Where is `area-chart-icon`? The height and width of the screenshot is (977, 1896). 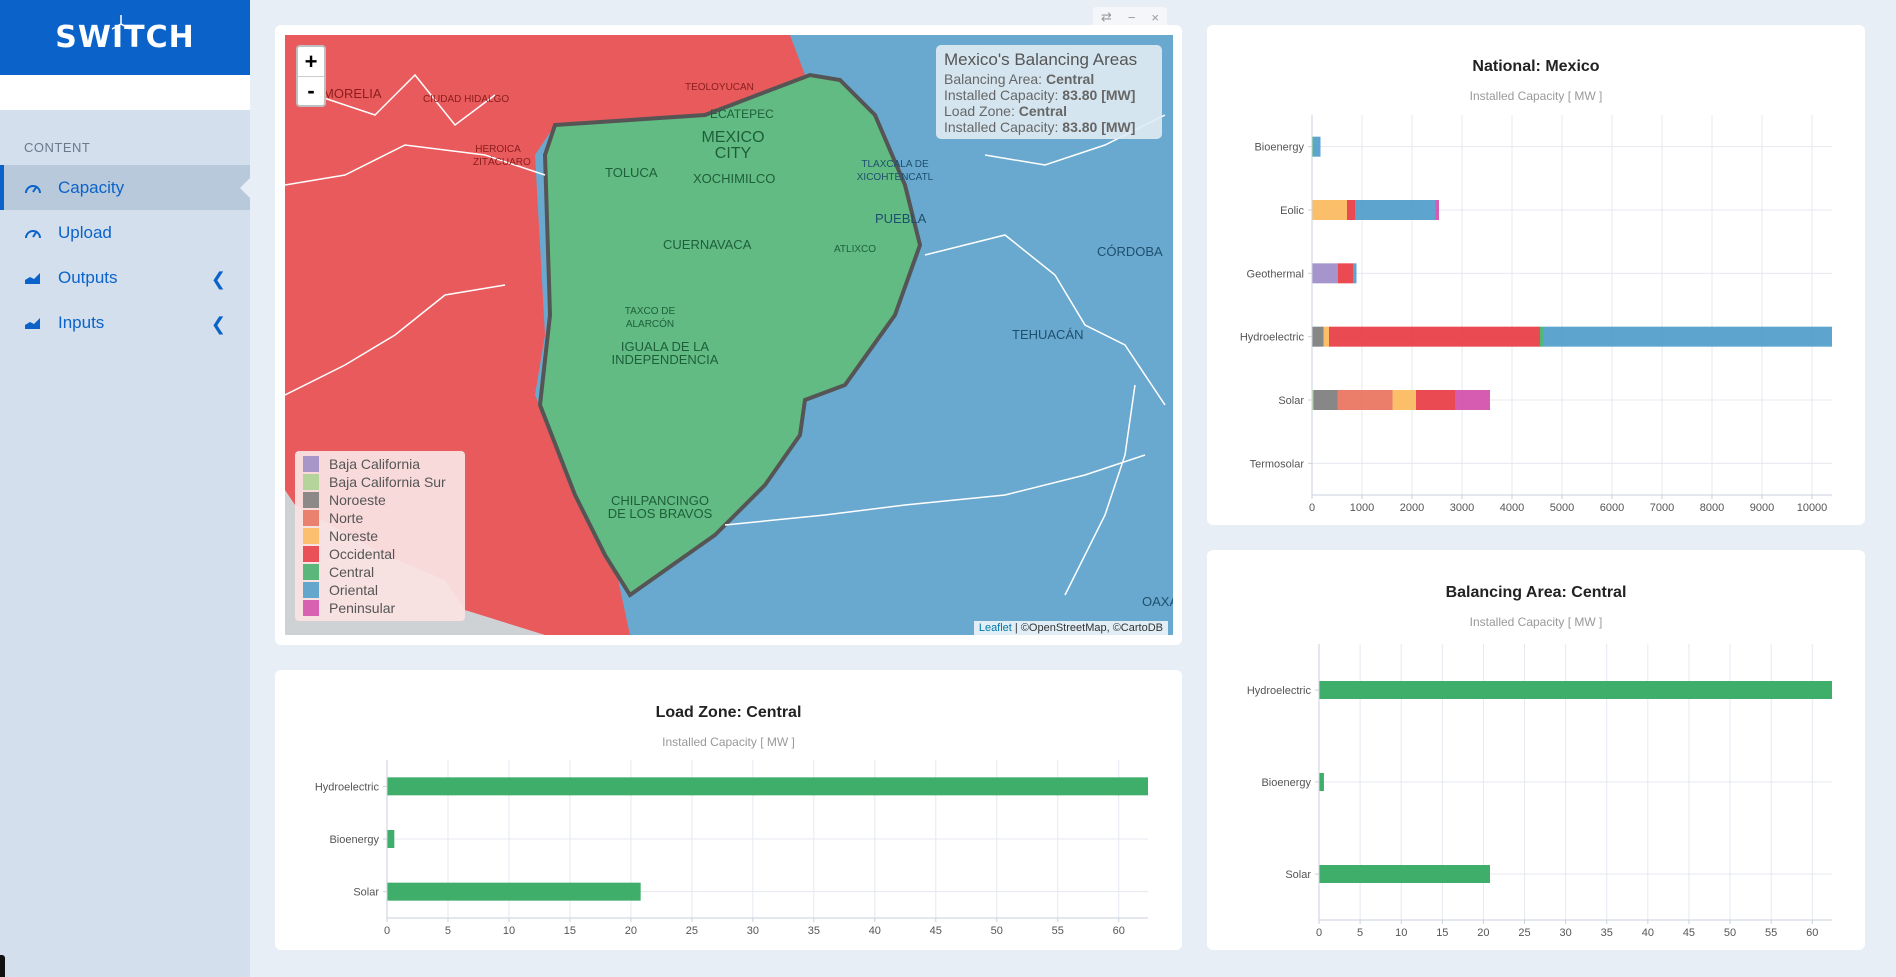 area-chart-icon is located at coordinates (32, 323).